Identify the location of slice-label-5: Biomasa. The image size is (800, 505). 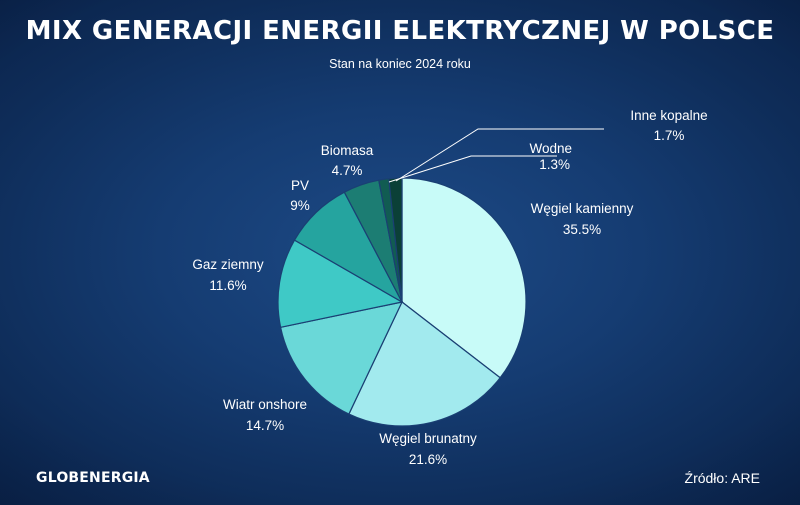
(347, 150).